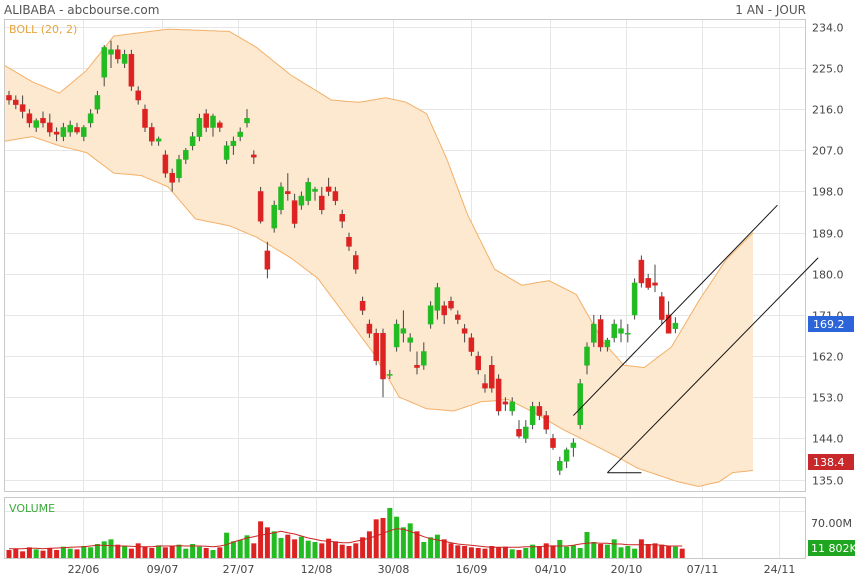 Image resolution: width=855 pixels, height=580 pixels. Describe the element at coordinates (828, 69) in the screenshot. I see `y-tick-label: 225.0` at that location.